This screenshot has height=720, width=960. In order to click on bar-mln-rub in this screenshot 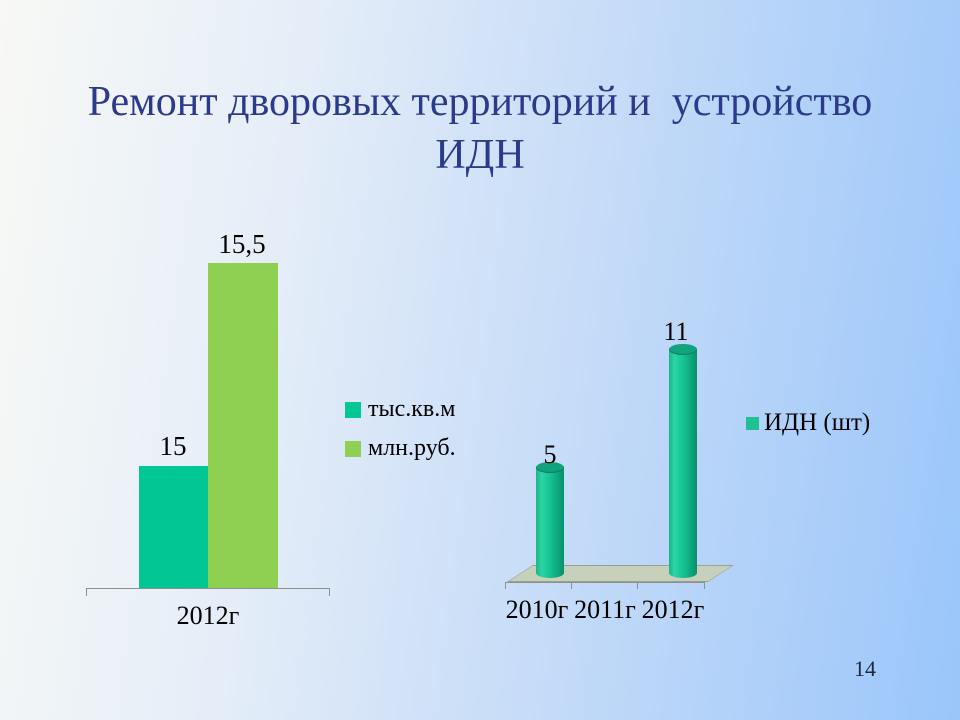, I will do `click(243, 425)`.